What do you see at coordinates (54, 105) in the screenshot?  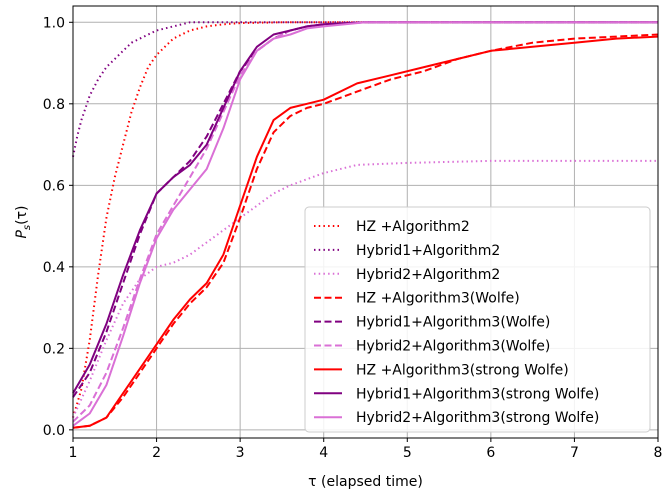 I see `y-tick-label: 0.8` at bounding box center [54, 105].